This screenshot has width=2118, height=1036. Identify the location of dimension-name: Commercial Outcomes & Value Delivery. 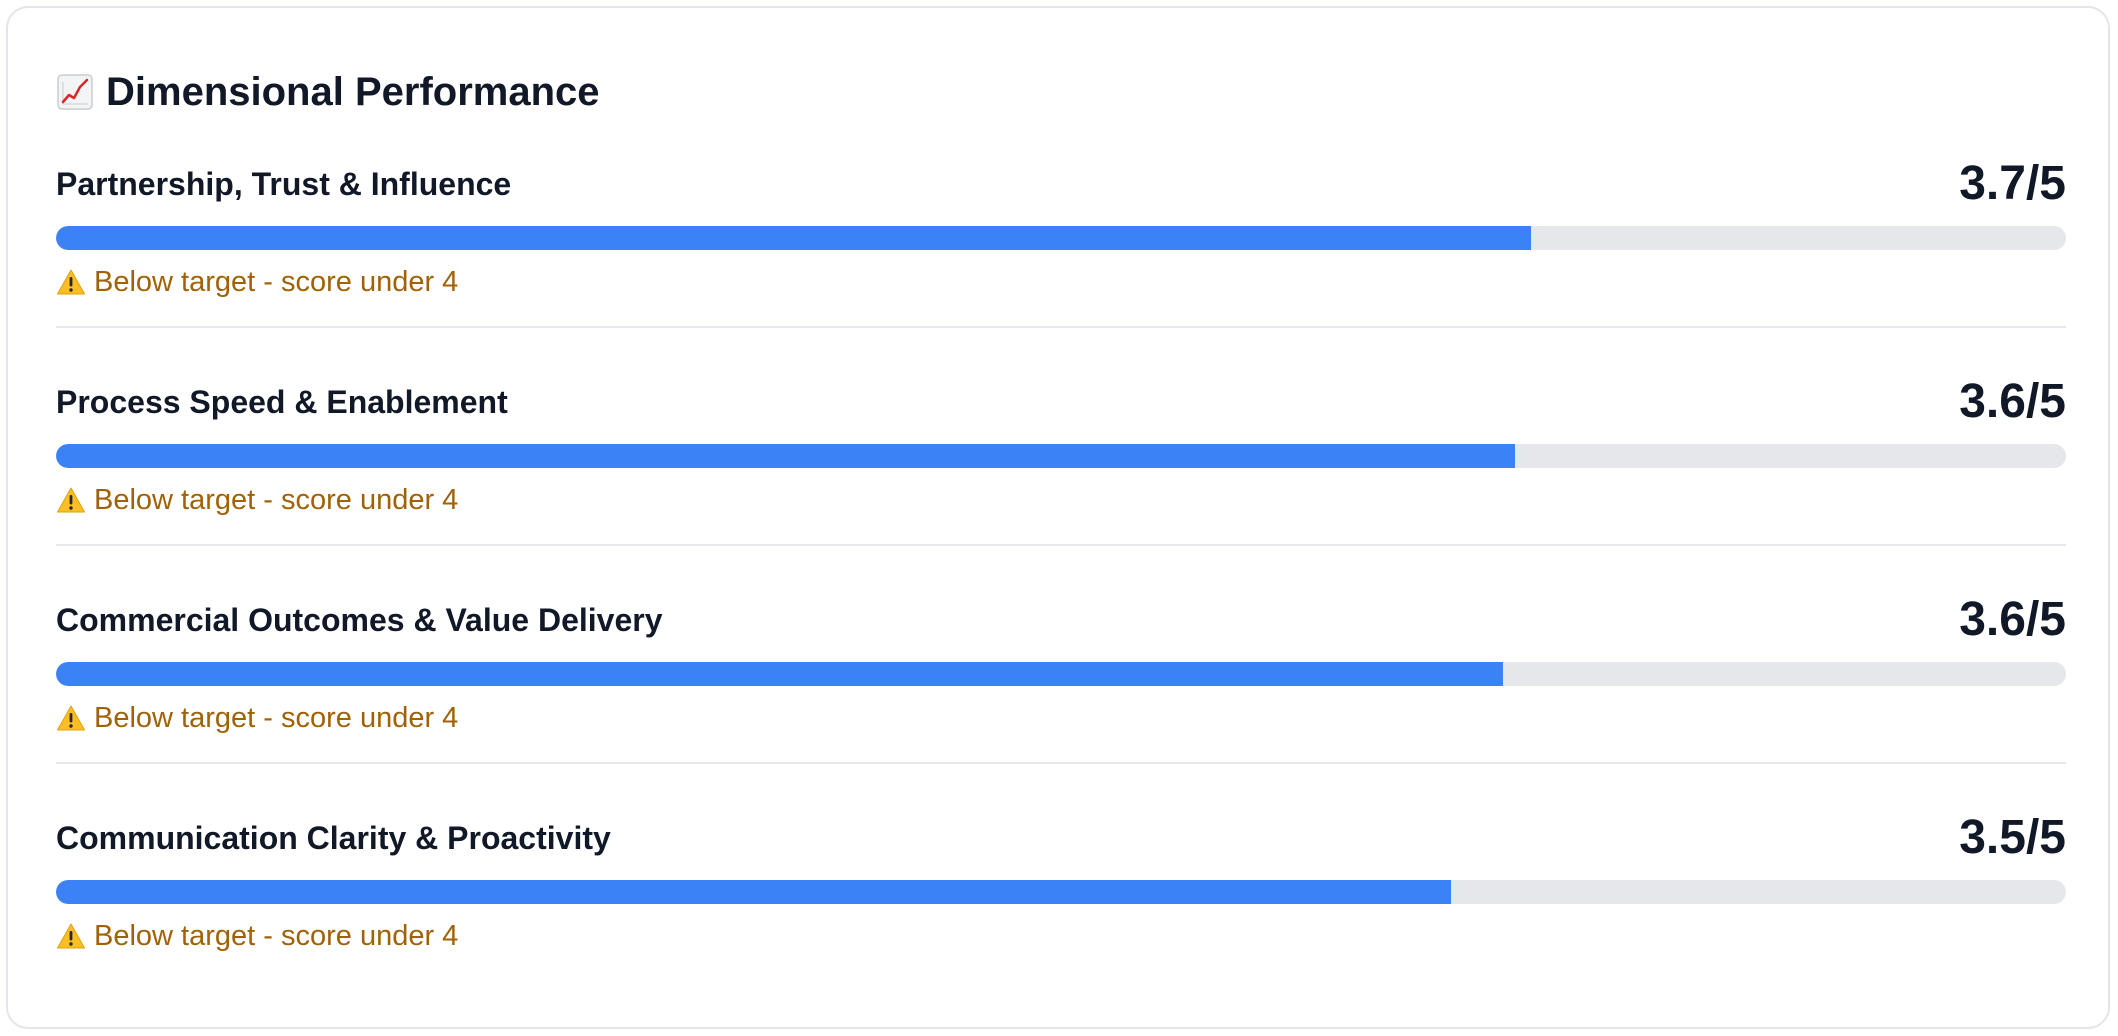
(359, 620).